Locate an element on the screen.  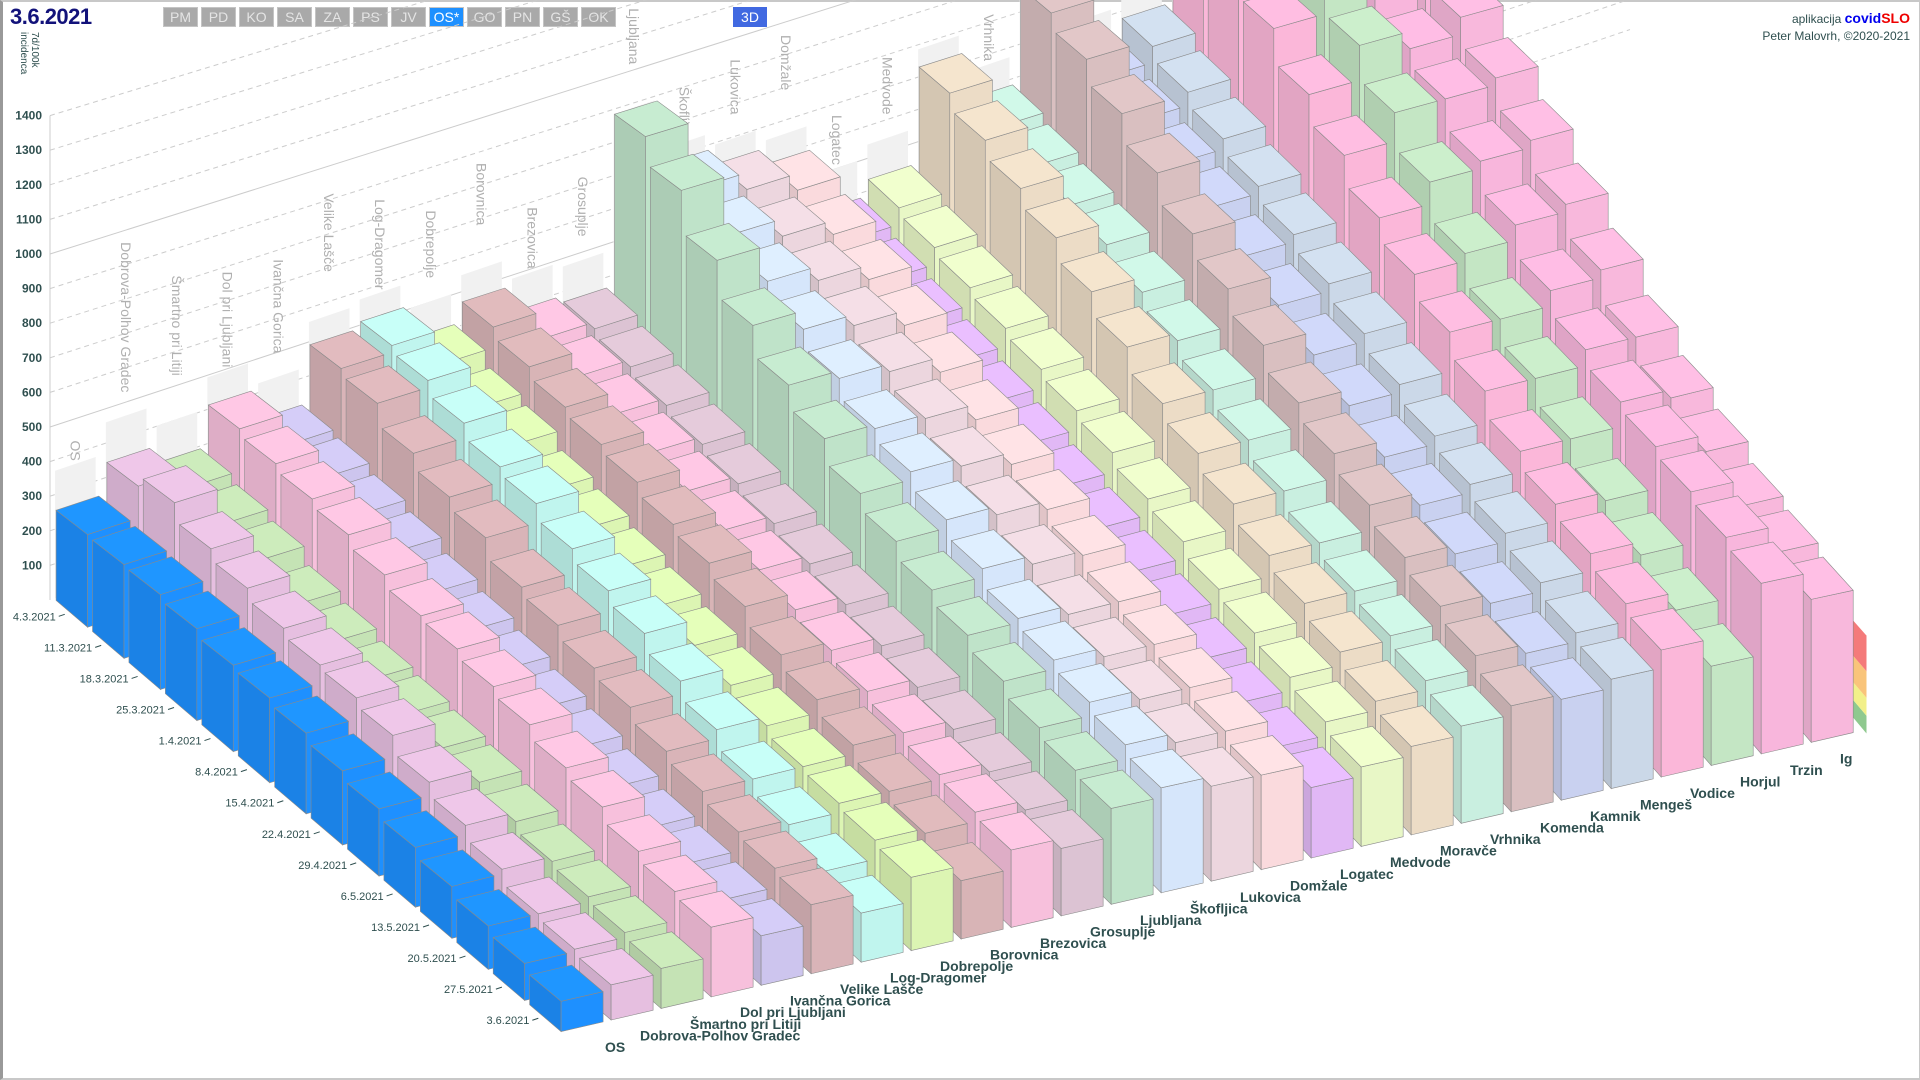
region-button-9: PN is located at coordinates (522, 17).